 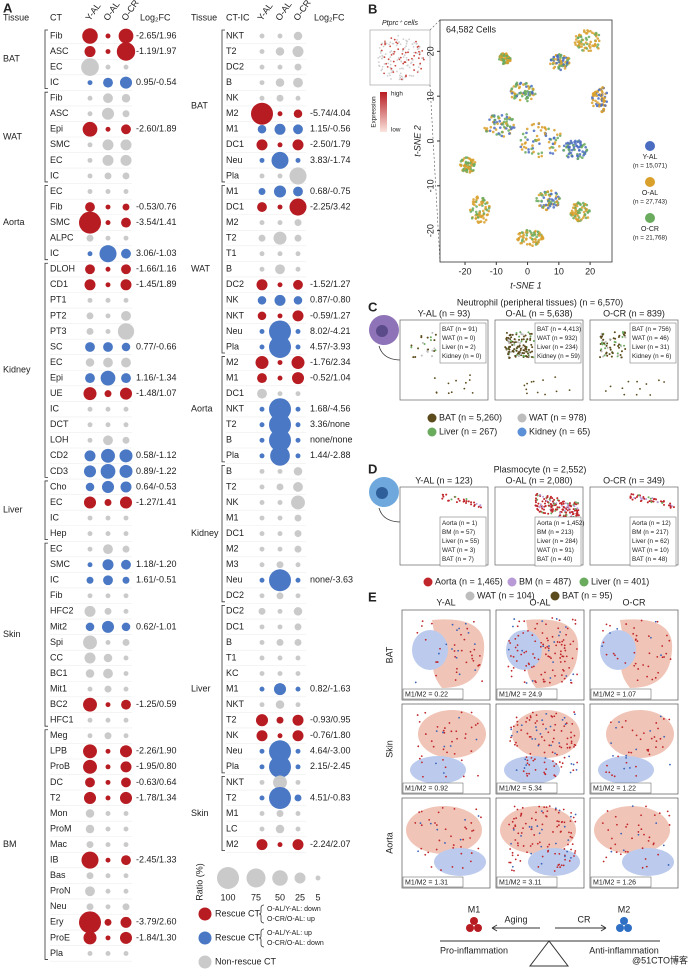 I want to click on cell-type: DC1, so click(x=235, y=533).